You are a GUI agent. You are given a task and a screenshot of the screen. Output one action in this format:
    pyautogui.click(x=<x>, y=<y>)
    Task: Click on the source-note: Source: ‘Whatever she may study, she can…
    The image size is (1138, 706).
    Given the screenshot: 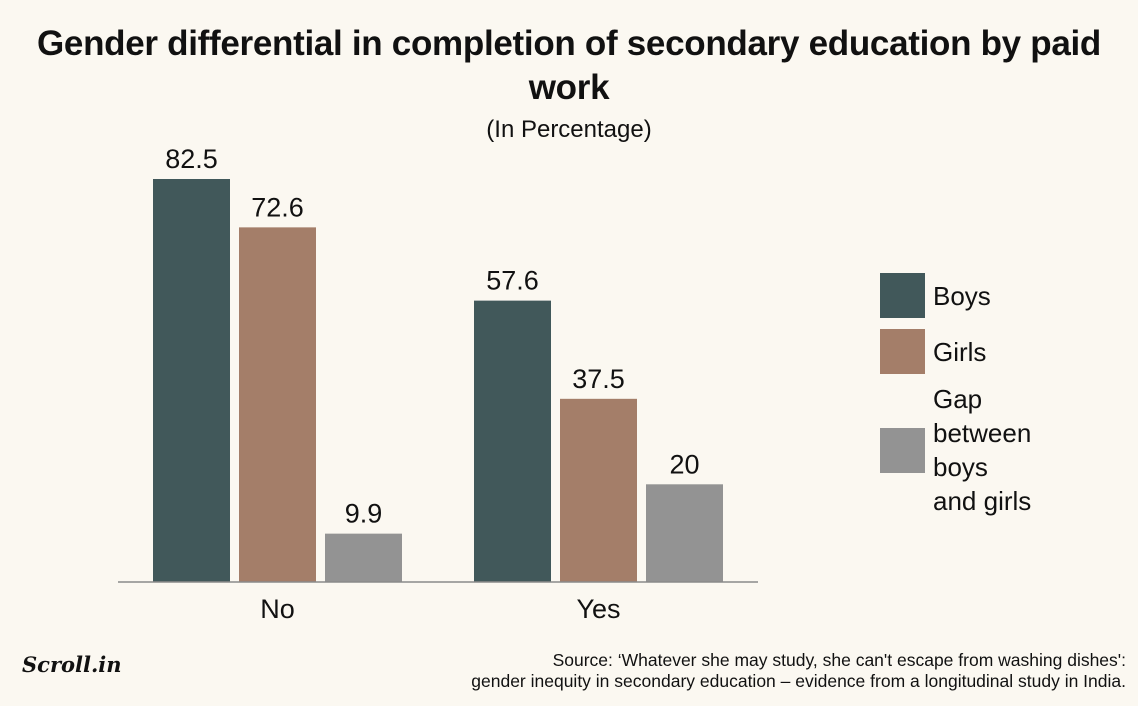 What is the action you would take?
    pyautogui.click(x=746, y=671)
    